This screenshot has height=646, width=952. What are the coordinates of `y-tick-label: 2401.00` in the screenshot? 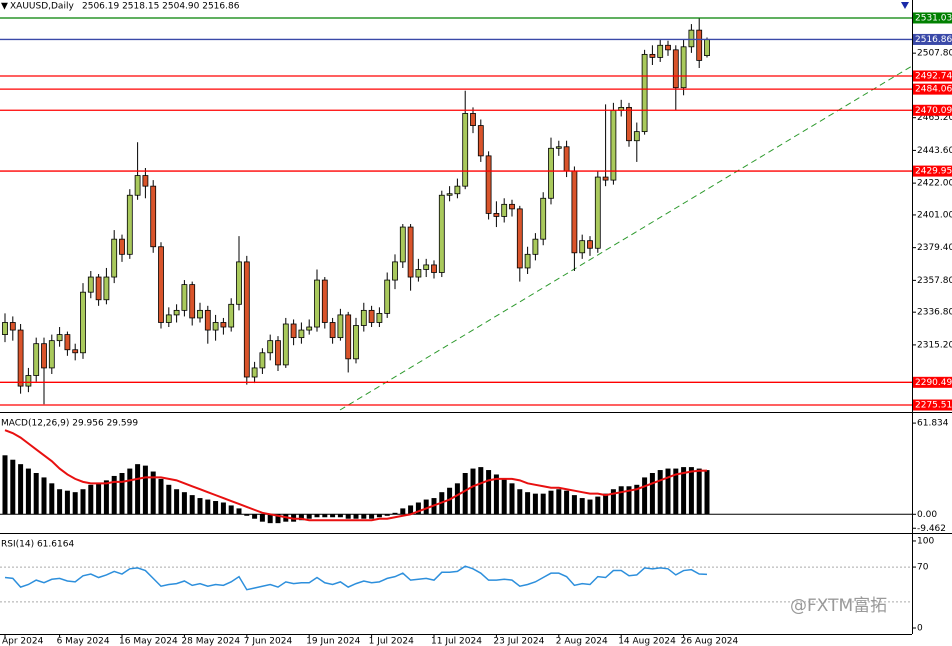 It's located at (934, 215).